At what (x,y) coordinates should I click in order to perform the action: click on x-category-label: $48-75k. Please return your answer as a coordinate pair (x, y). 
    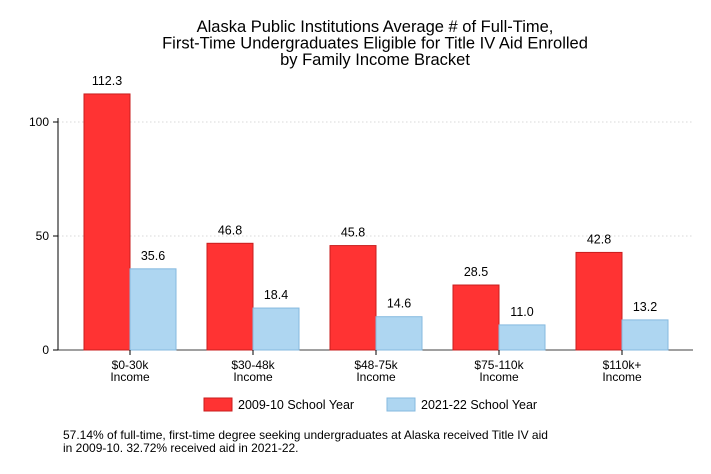
    Looking at the image, I should click on (376, 365).